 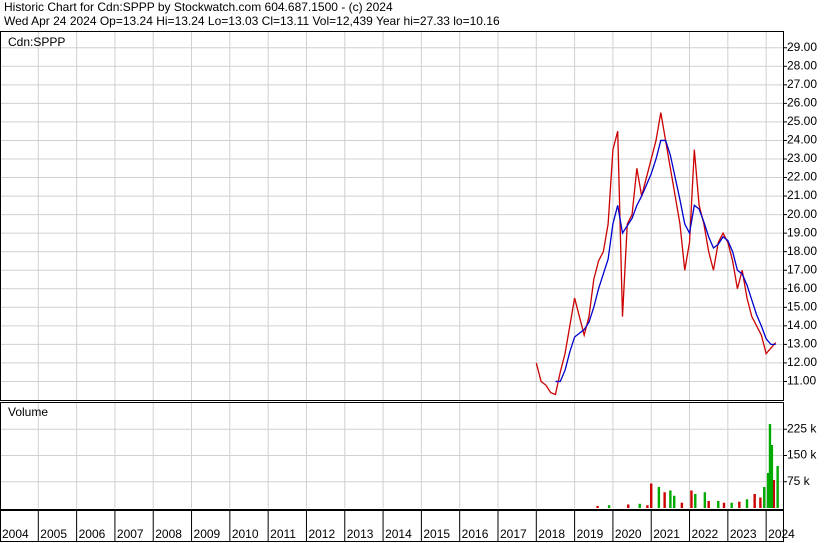 I want to click on y-tick-label: 23.00, so click(x=802, y=158).